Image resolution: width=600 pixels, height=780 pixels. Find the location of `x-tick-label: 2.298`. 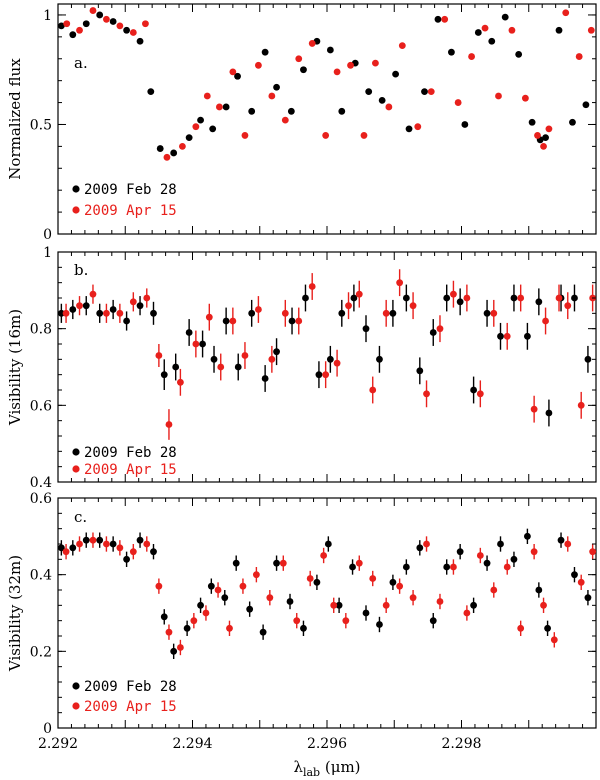

x-tick-label: 2.298 is located at coordinates (461, 744).